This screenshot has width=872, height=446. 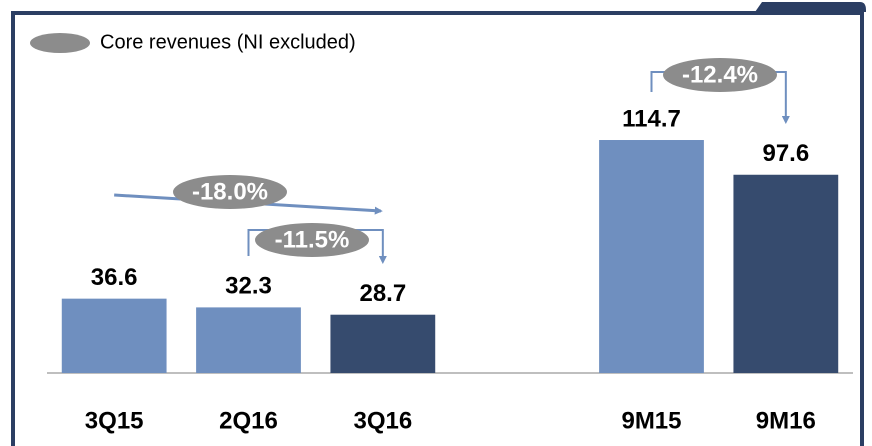 What do you see at coordinates (114, 420) in the screenshot?
I see `x-tick-label: 3Q15` at bounding box center [114, 420].